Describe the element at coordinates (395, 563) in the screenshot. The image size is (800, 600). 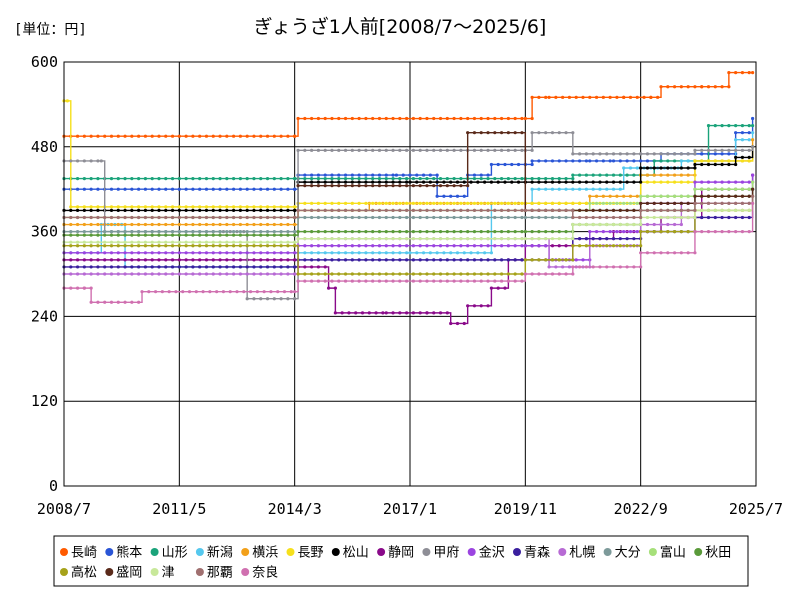
I see `legend: 長崎 熊本 山形 新潟 横浜 長野 松山 静岡 甲府 金沢 青森 札幌 大分 富山 秋田高松 盛岡津那覇 奈良` at that location.